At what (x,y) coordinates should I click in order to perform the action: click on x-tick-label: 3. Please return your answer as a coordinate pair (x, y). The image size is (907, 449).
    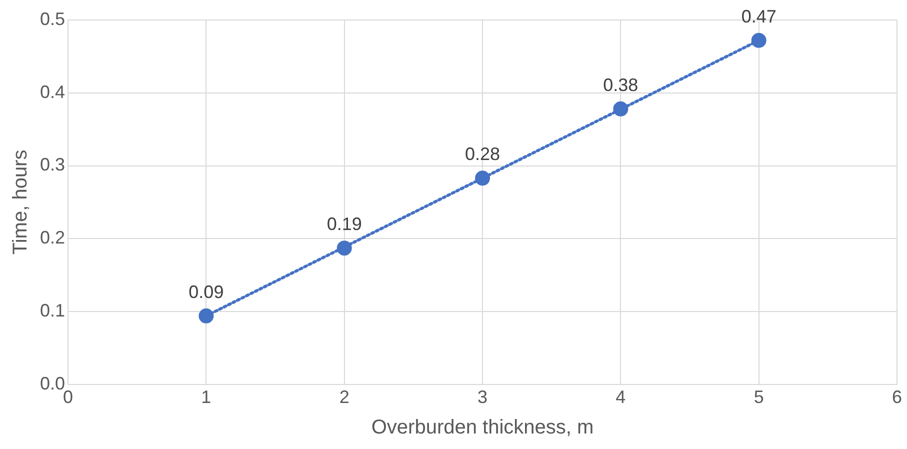
    Looking at the image, I should click on (483, 397).